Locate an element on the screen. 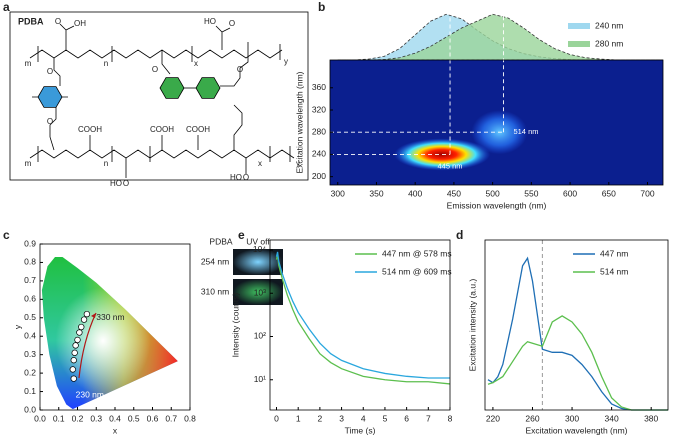  y-tick-label: 360 is located at coordinates (319, 87).